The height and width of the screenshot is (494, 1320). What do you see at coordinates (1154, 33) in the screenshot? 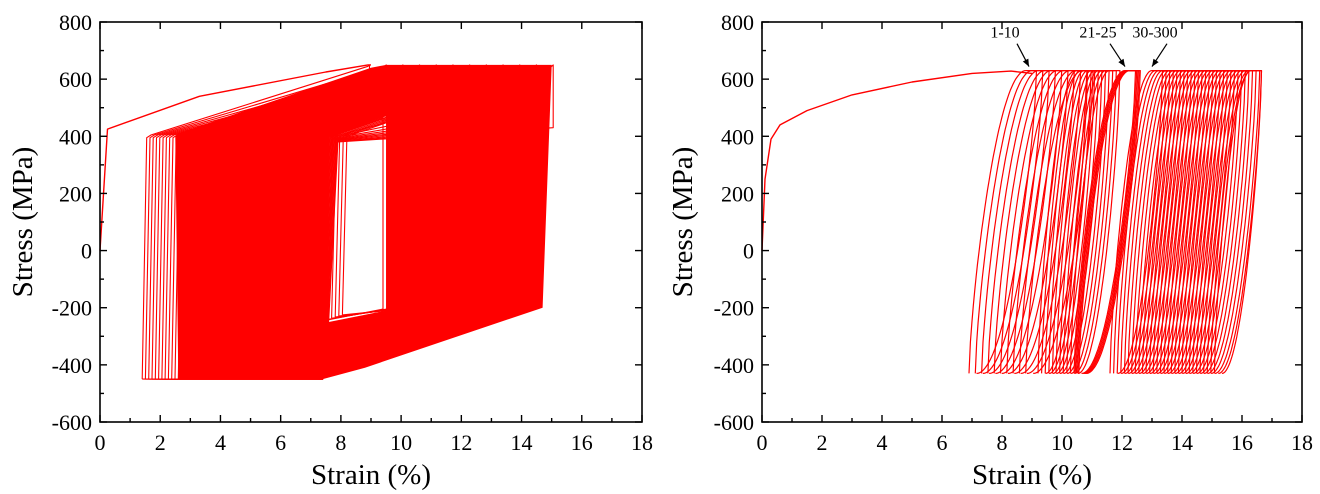
I see `right-annotation-label: 30-300` at bounding box center [1154, 33].